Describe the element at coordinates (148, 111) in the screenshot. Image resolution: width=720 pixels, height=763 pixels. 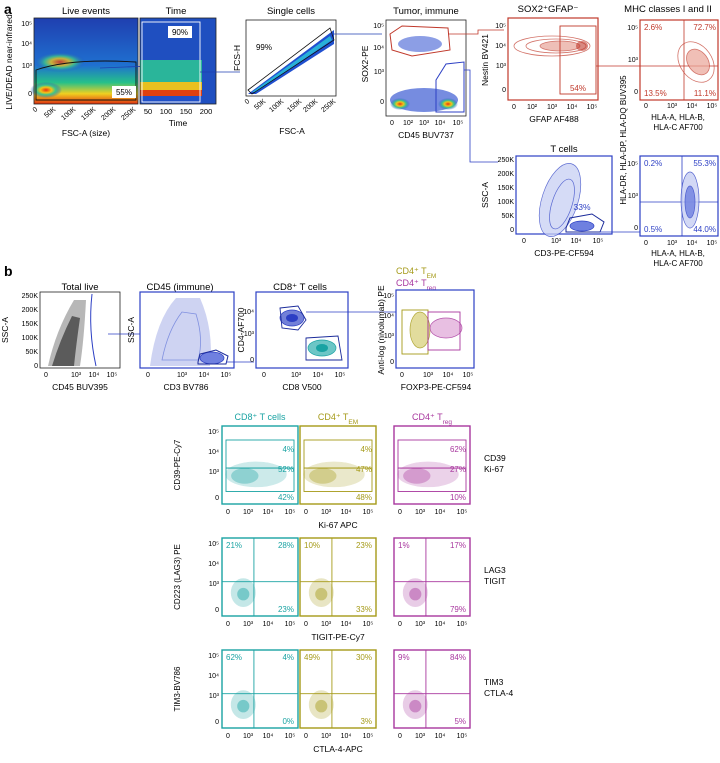
I see `x-tick: 50` at that location.